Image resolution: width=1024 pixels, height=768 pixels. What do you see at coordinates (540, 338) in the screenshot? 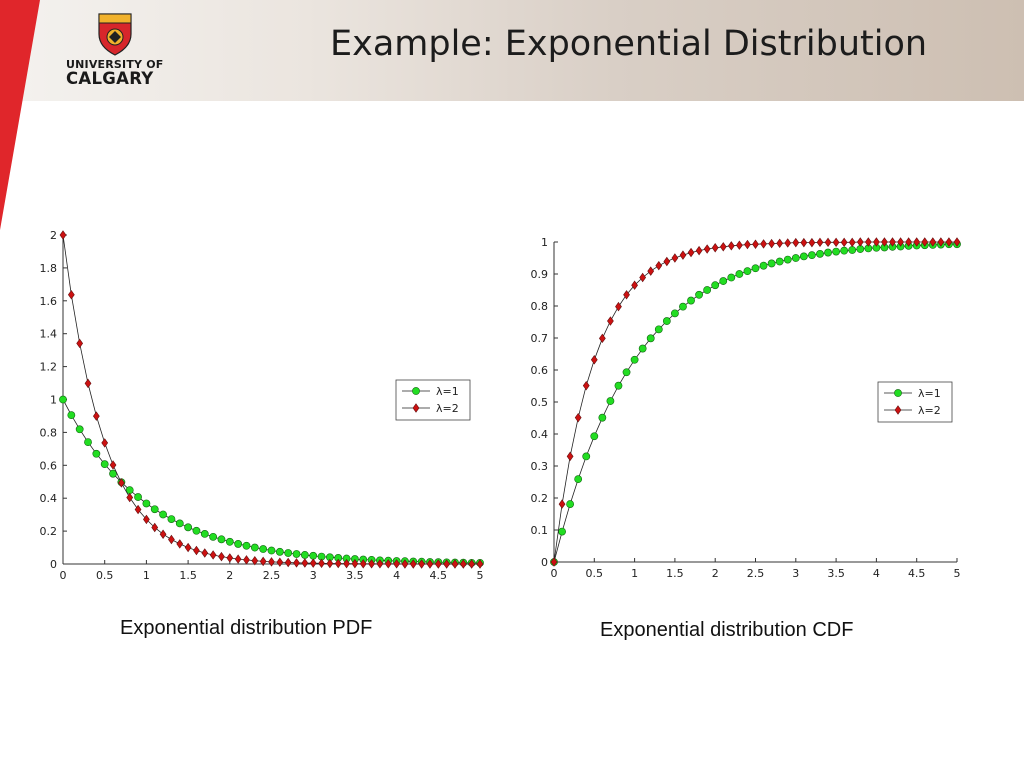
I see `cdf-y-tick-label: 0.7` at bounding box center [540, 338].